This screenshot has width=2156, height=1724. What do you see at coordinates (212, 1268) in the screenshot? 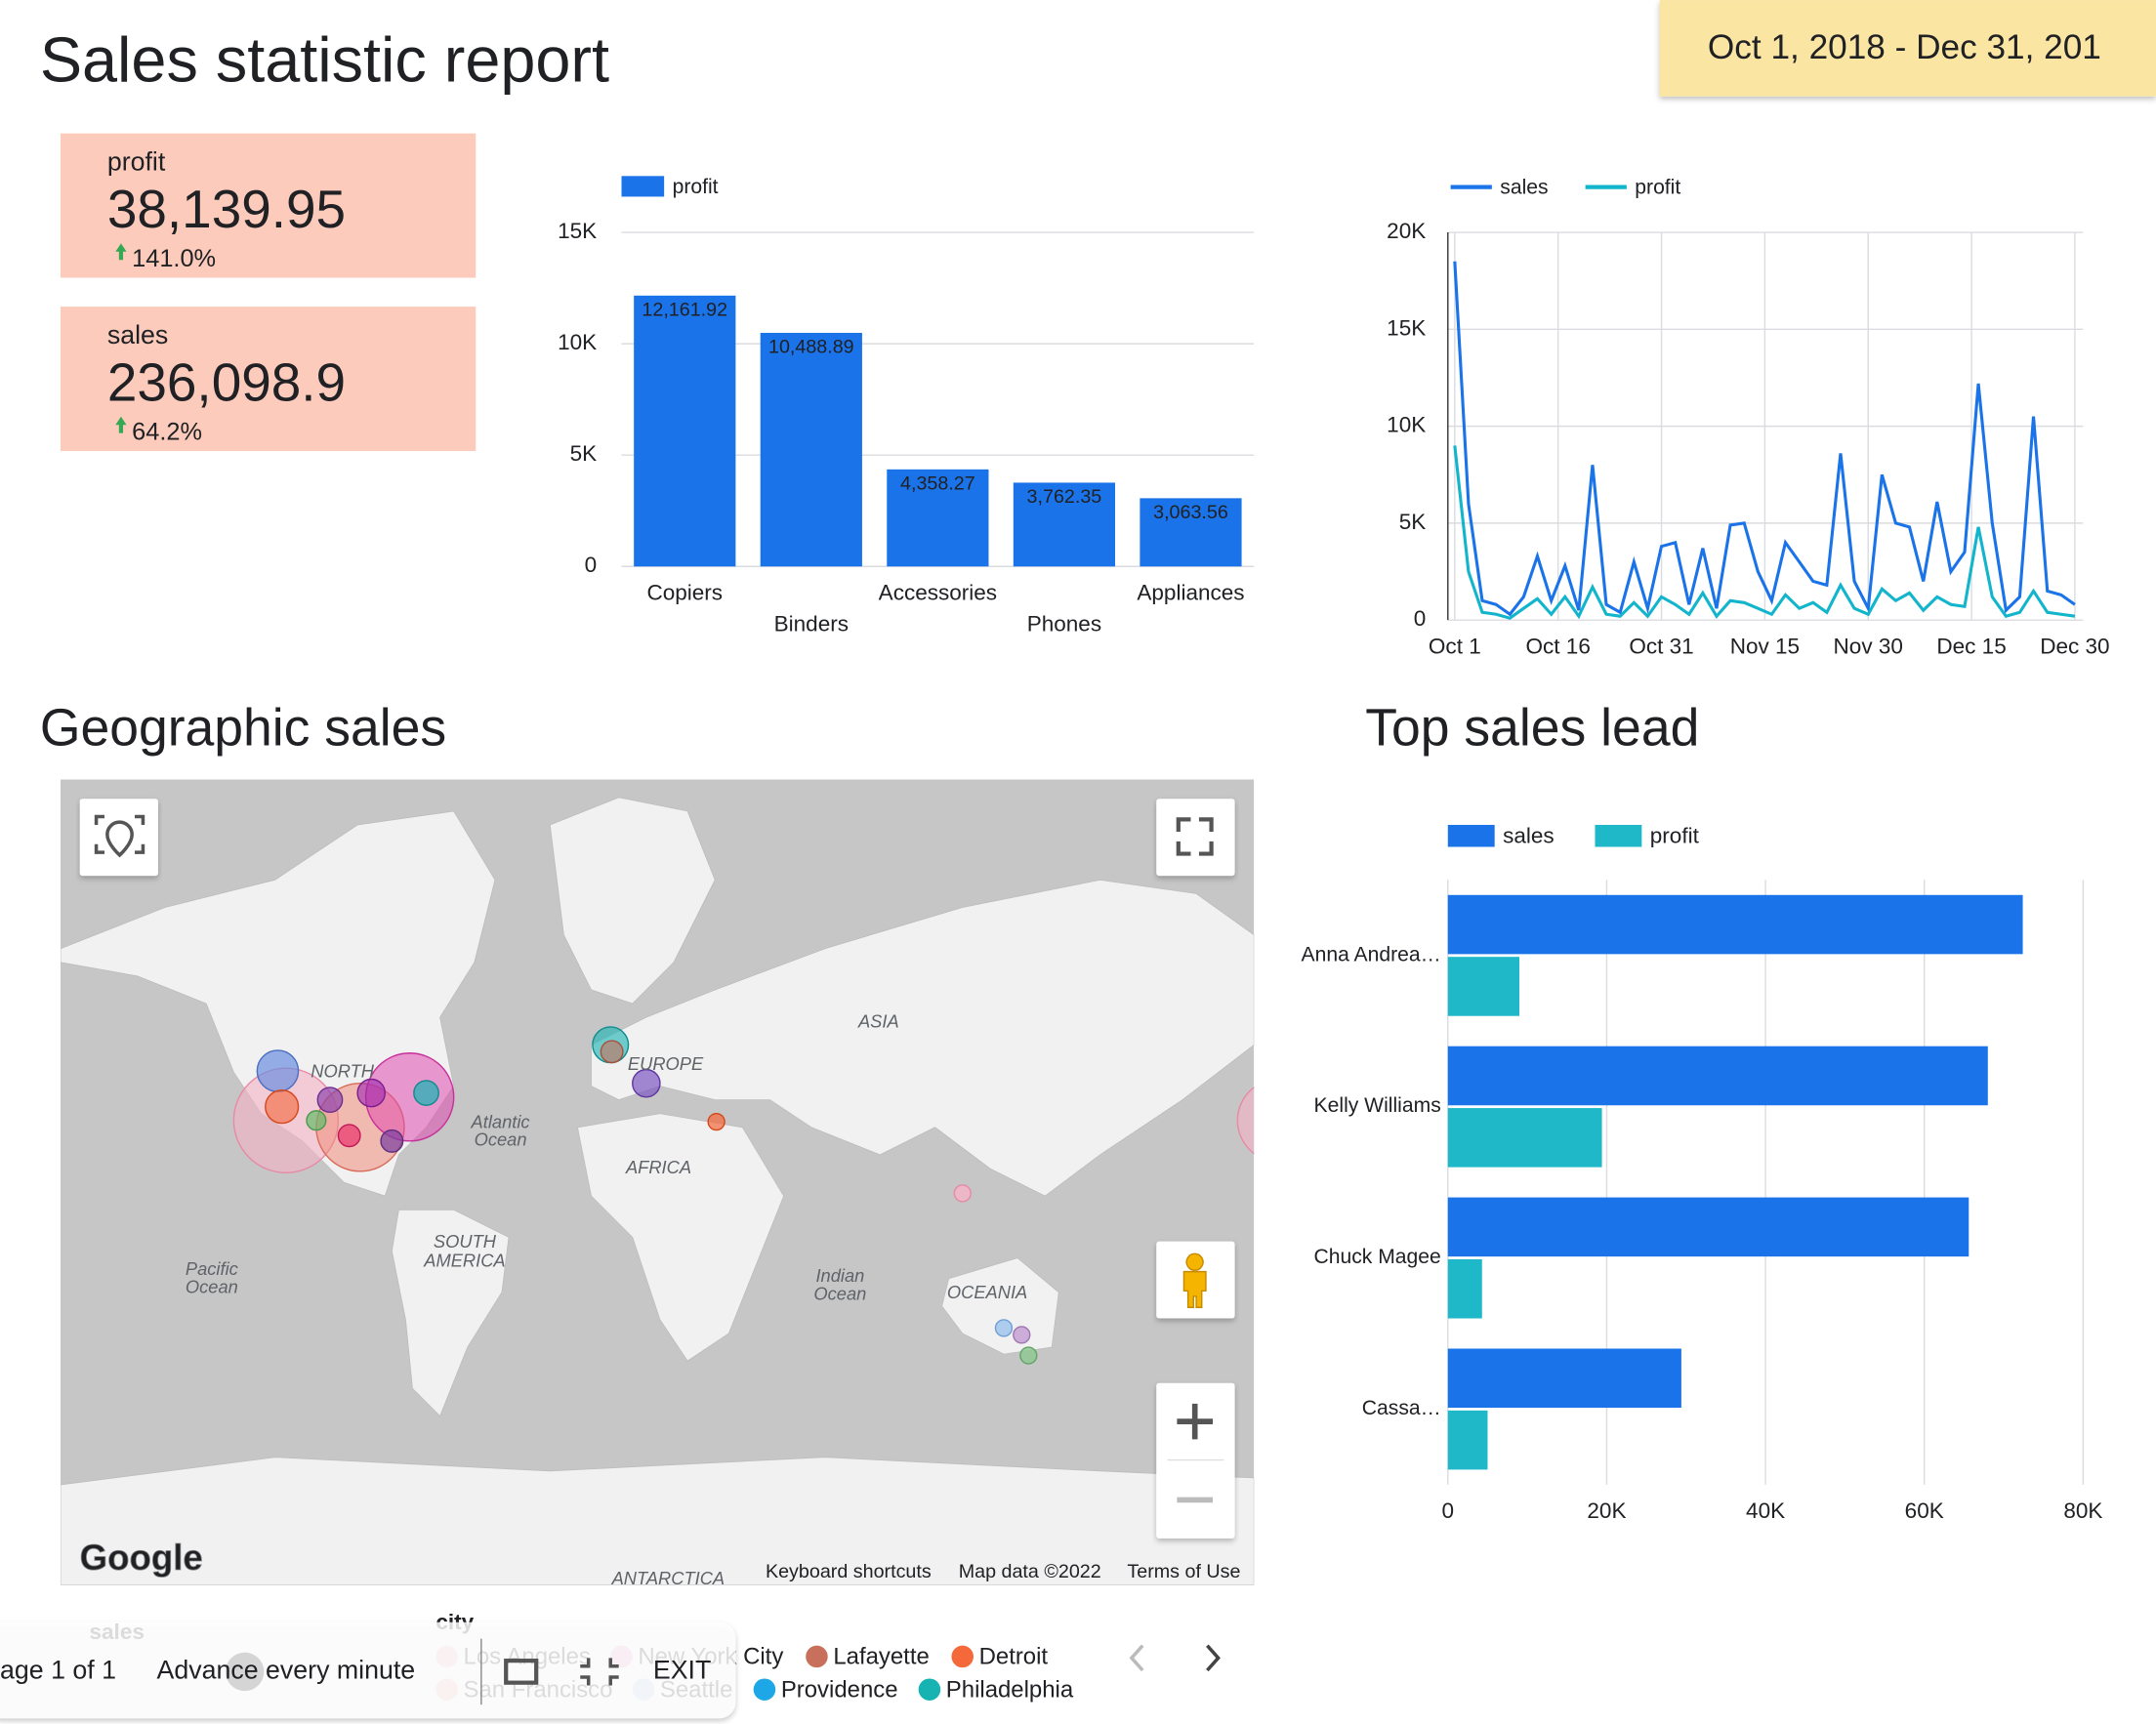
I see `map-label: Pacific` at bounding box center [212, 1268].